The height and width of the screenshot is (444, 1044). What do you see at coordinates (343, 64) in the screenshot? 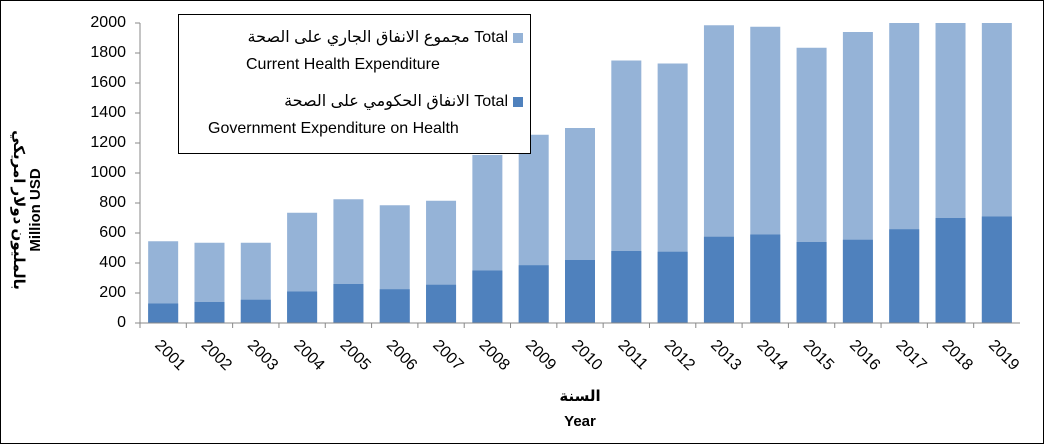
I see `legend-label: Current Health Expenditure` at bounding box center [343, 64].